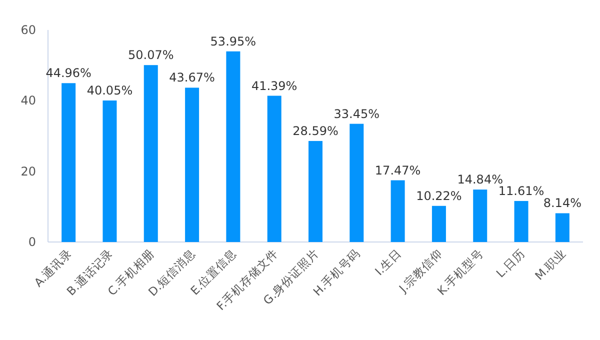 The height and width of the screenshot is (340, 600). Describe the element at coordinates (109, 90) in the screenshot. I see `data-label: 40.05%` at that location.